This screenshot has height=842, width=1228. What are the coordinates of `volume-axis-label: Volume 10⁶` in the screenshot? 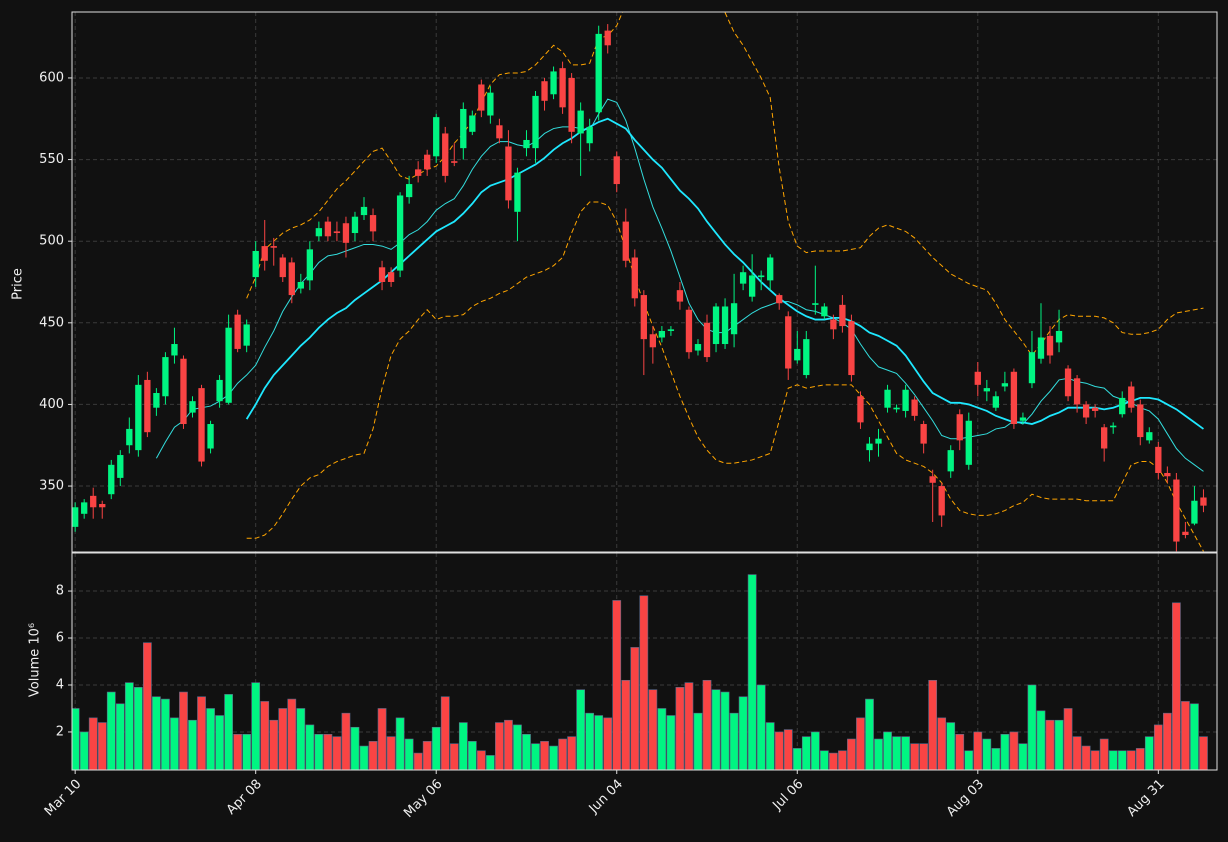 It's located at (35, 660).